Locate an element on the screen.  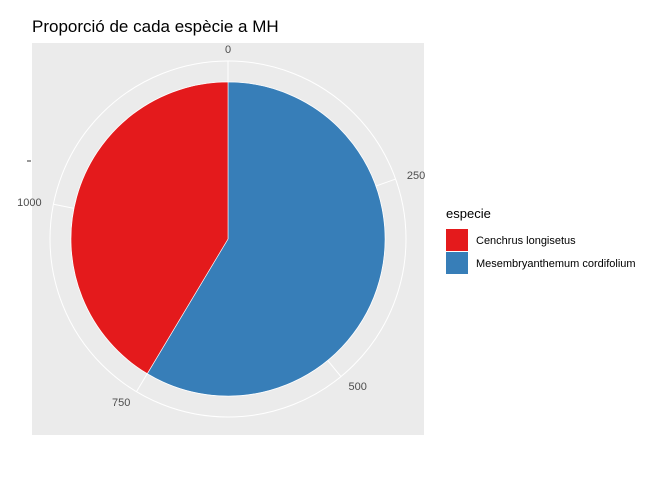
legend-key-cenchrus is located at coordinates (457, 240).